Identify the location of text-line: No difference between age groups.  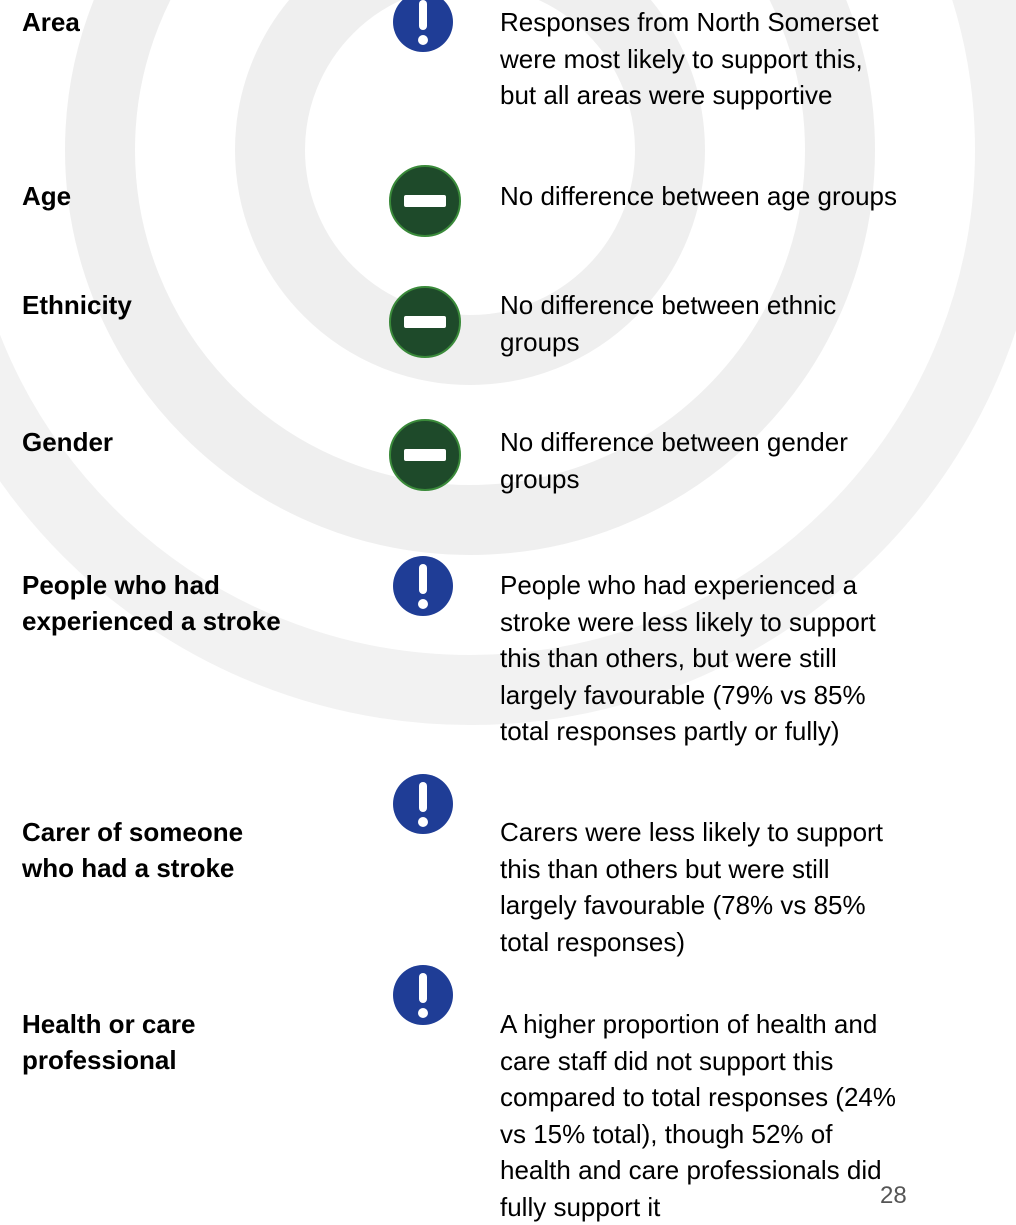
(698, 196).